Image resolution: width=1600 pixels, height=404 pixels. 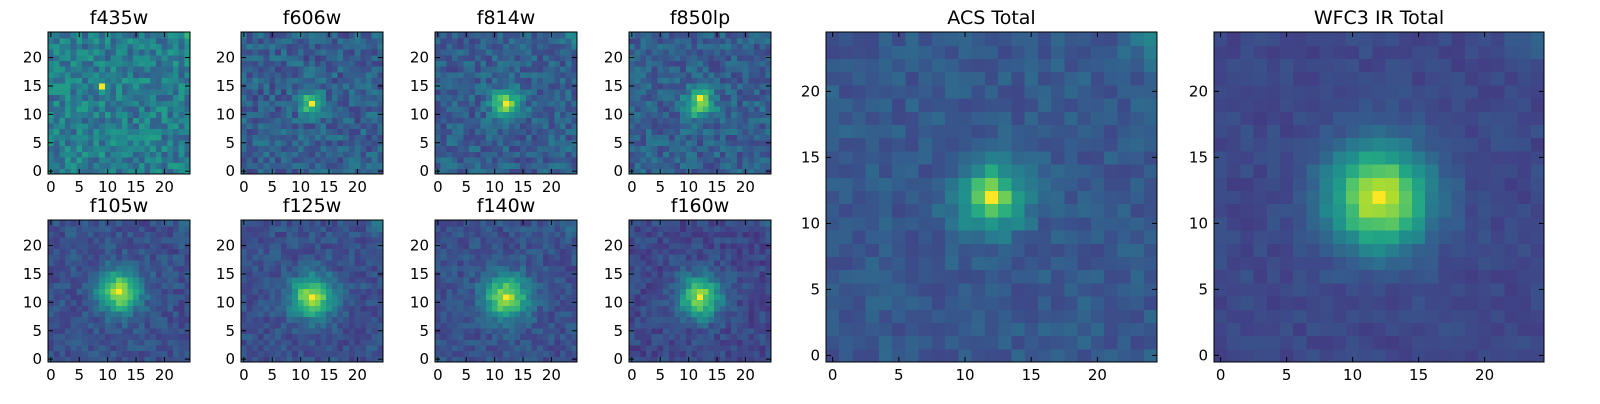 What do you see at coordinates (466, 375) in the screenshot?
I see `x-tick-label: 5` at bounding box center [466, 375].